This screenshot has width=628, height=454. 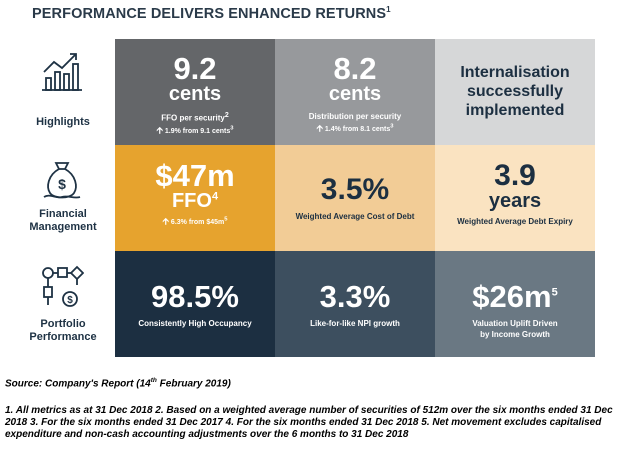 I want to click on valuation-caption: Valuation Uplift Driven by Income Growth, so click(x=515, y=329).